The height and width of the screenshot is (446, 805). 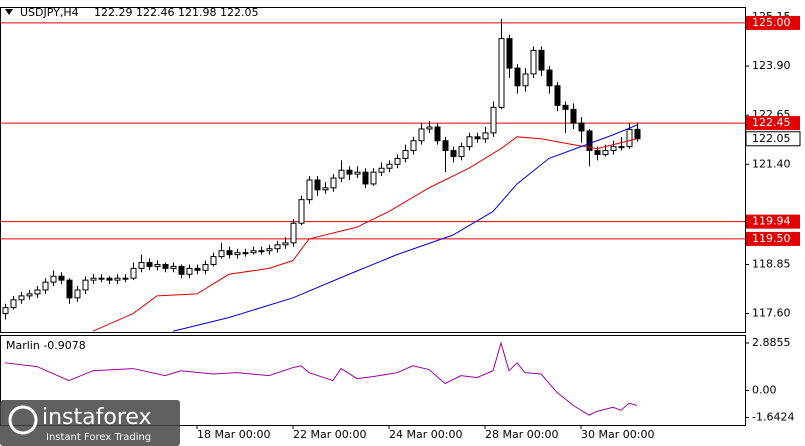 I want to click on level-label: 122.45, so click(x=771, y=122).